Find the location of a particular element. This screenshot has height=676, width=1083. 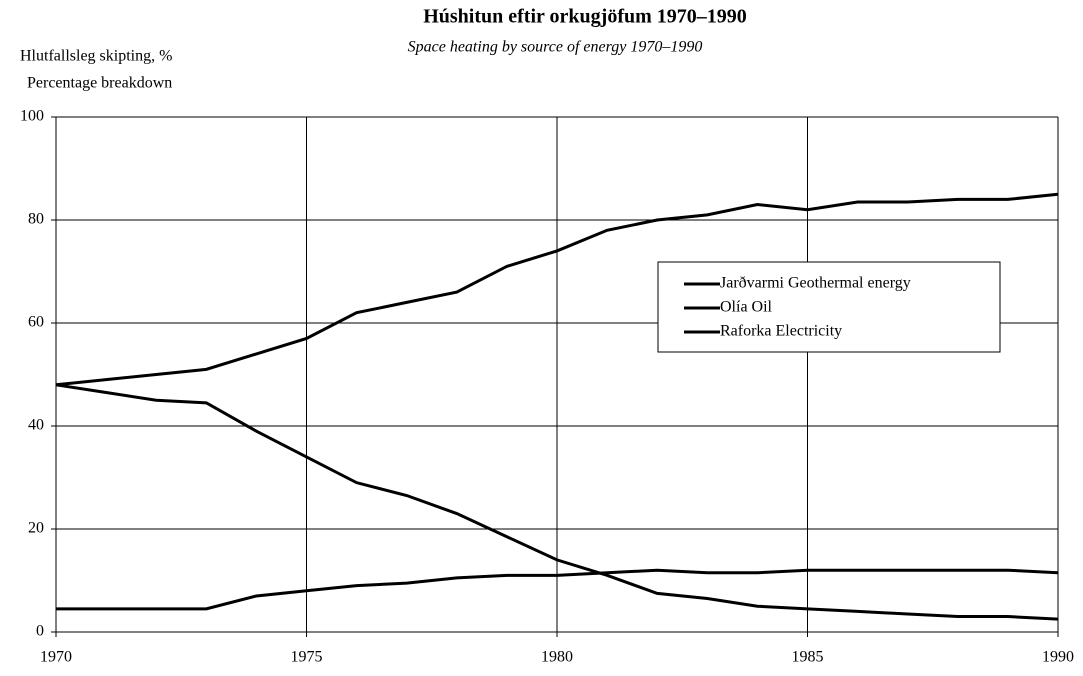

y-tick-label: 100 is located at coordinates (32, 116).